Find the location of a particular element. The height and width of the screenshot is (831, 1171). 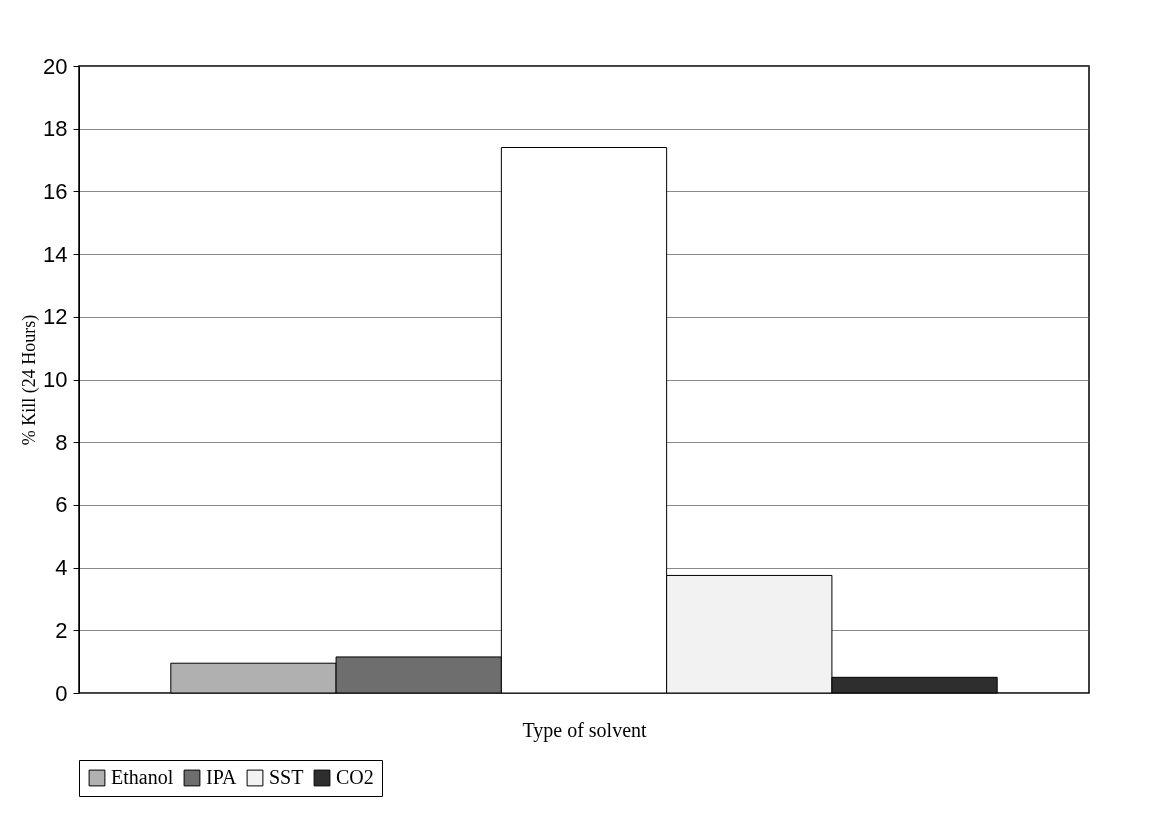

y-tick-label: 14 is located at coordinates (55, 254).